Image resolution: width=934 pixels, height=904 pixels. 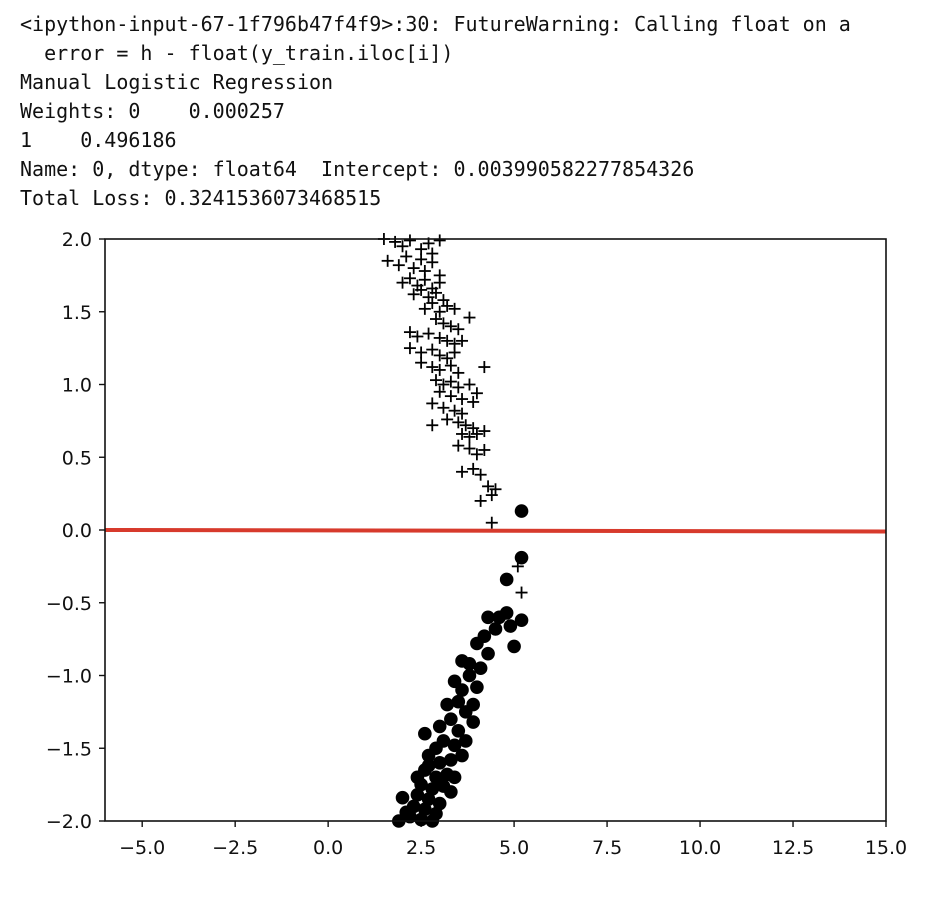 What do you see at coordinates (201, 198) in the screenshot?
I see `total-loss-line: Total Loss: 0.3241536073468515` at bounding box center [201, 198].